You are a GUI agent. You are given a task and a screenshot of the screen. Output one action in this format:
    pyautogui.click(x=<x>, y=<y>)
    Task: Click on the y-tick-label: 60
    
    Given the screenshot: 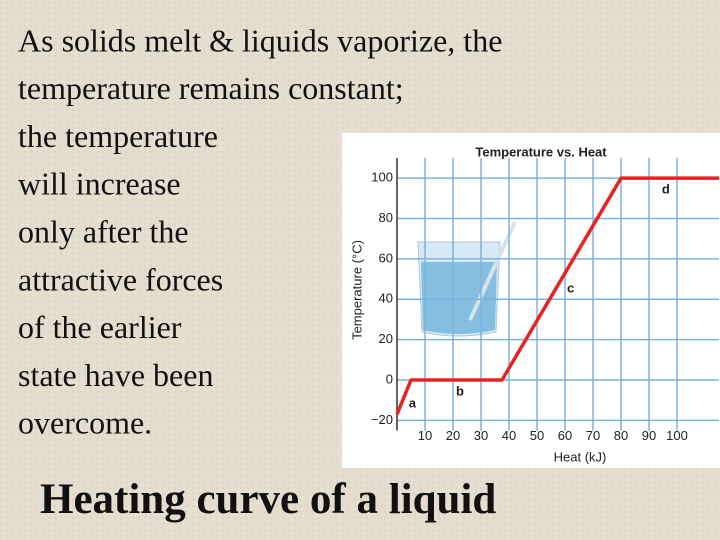 What is the action you would take?
    pyautogui.click(x=386, y=257)
    